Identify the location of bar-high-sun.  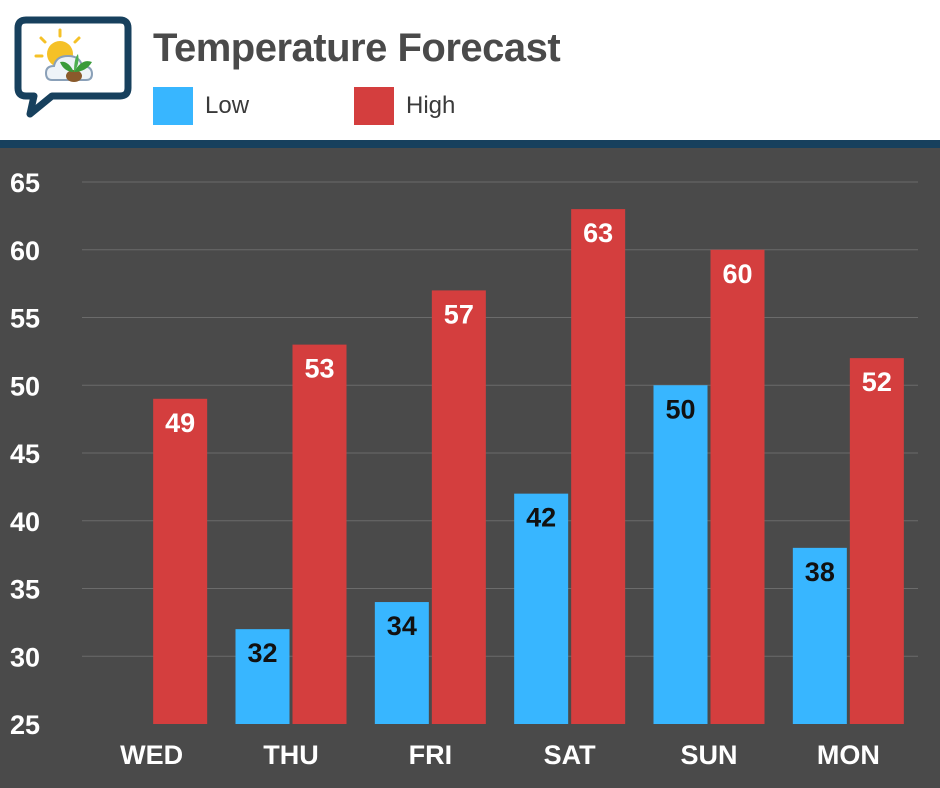
(737, 486).